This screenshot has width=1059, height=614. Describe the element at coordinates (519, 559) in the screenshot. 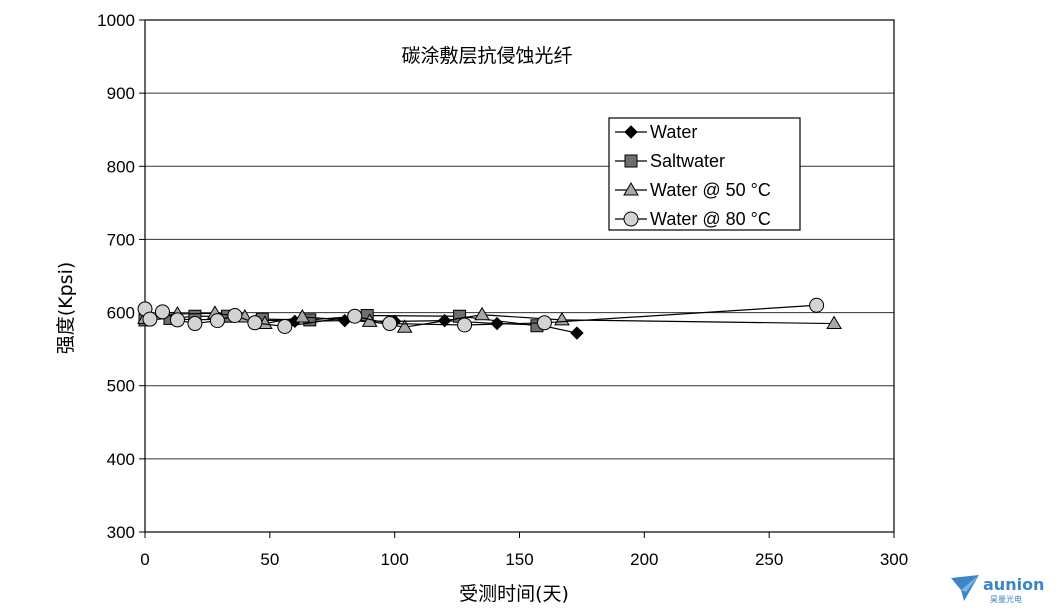

I see `x-tick-label-3: 150` at that location.